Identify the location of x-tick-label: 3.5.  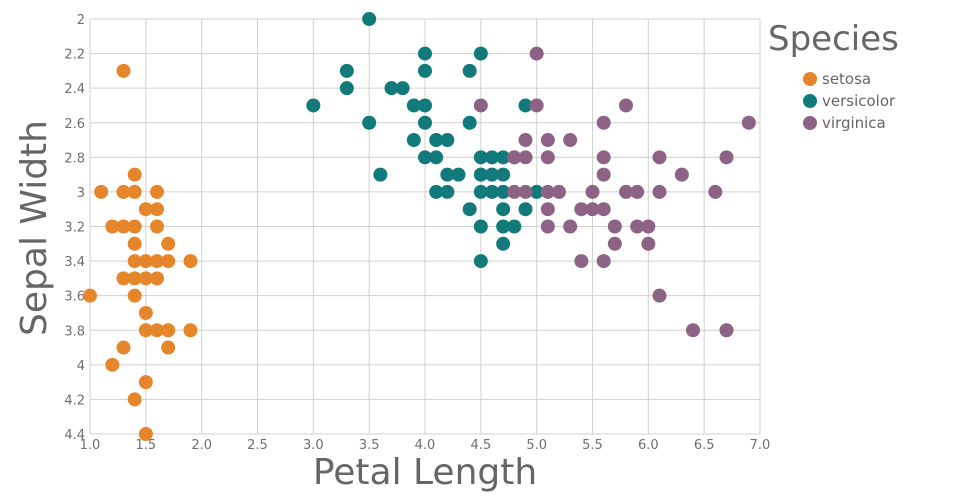
(369, 445).